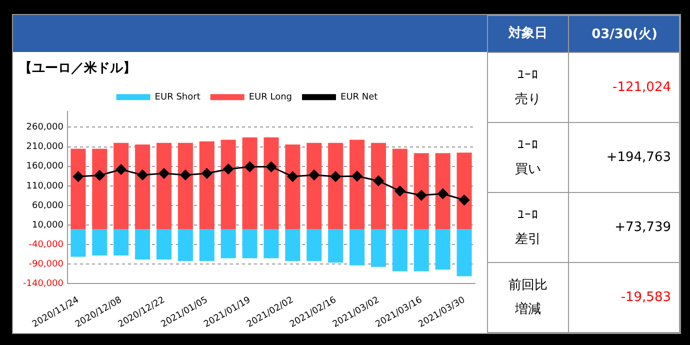 This screenshot has width=690, height=345. I want to click on y-tick-label: 60,000, so click(48, 205).